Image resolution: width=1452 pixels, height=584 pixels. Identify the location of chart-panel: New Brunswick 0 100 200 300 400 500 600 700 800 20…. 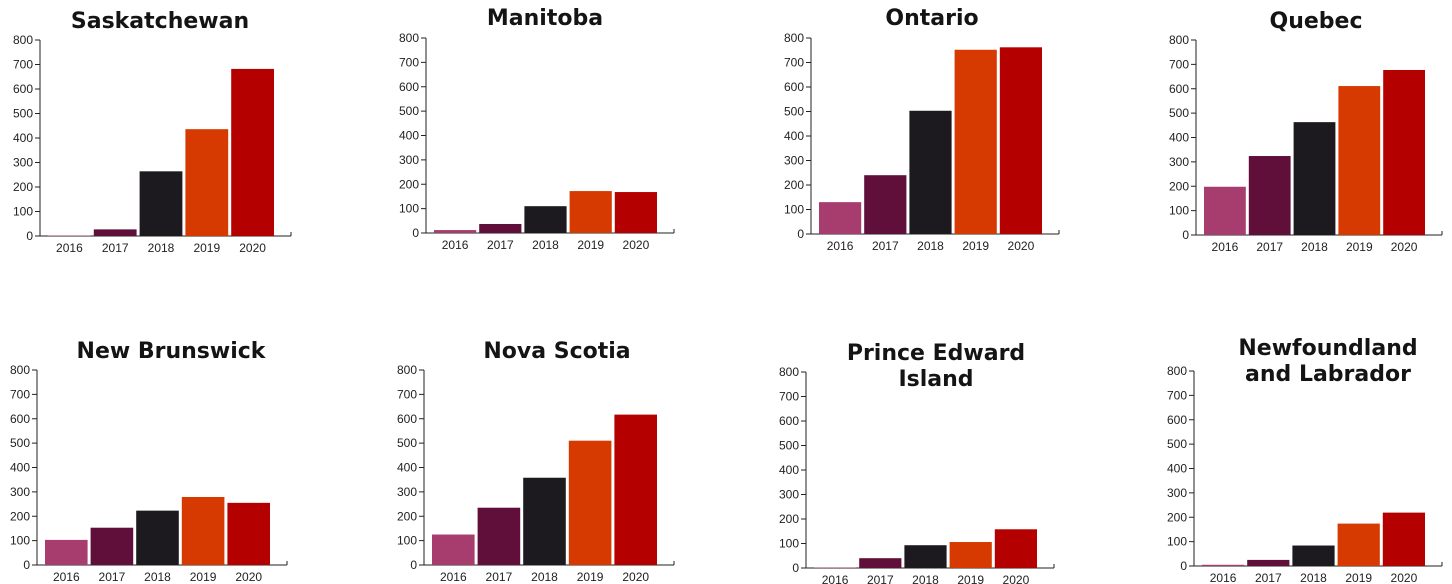
(149, 461).